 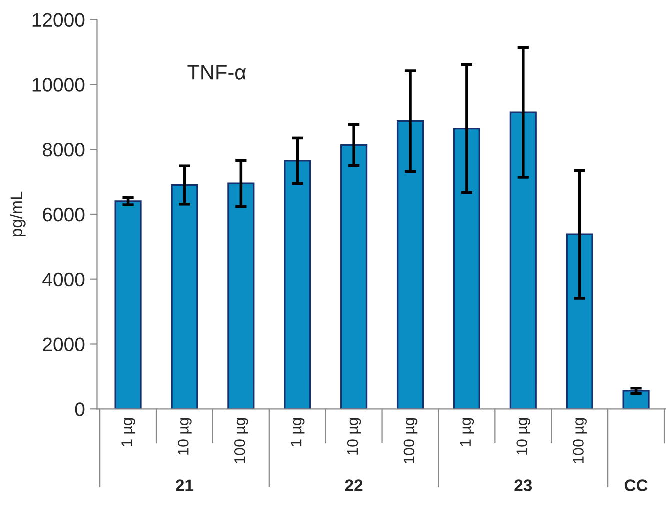 What do you see at coordinates (58, 85) in the screenshot?
I see `y-tick-label: 10000` at bounding box center [58, 85].